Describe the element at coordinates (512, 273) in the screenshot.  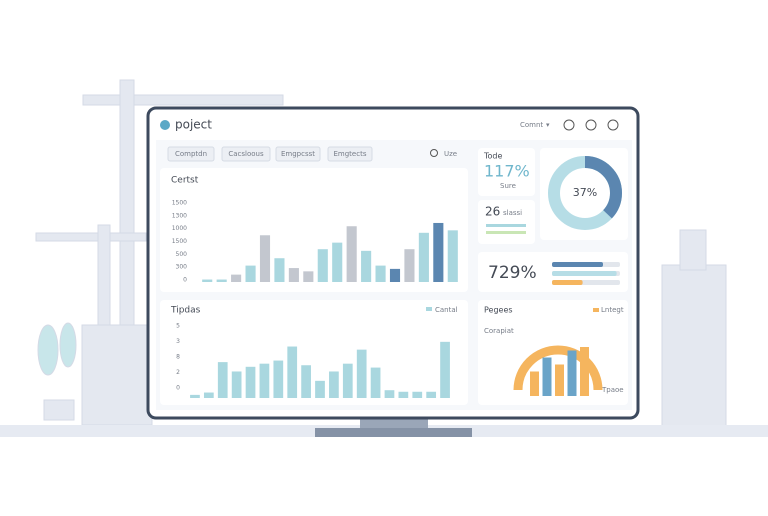
I see `card-value: 729%` at that location.